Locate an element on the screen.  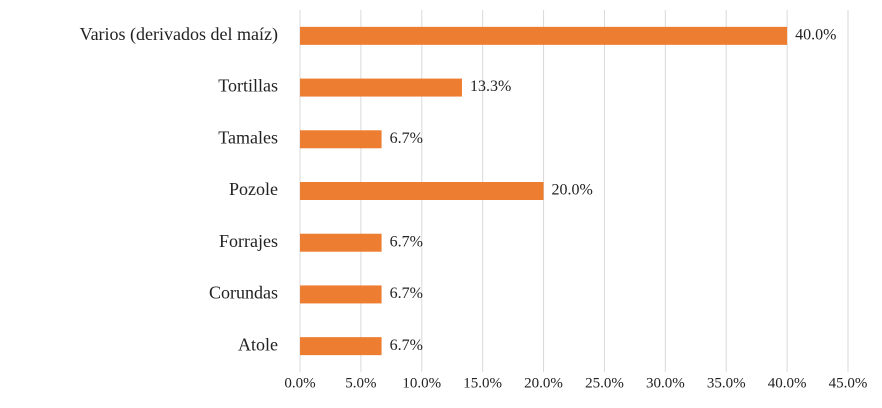
x-tick-label: 20.0% is located at coordinates (543, 383).